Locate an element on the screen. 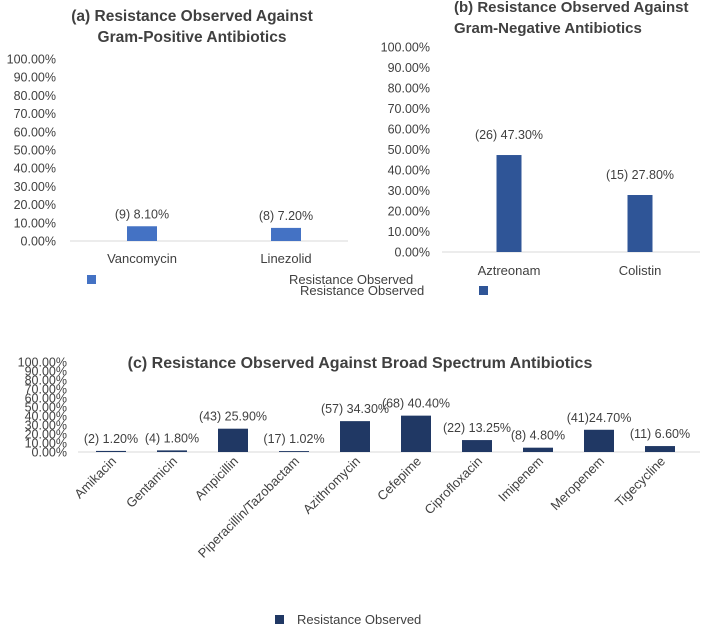 The image size is (708, 631). chart-a-legend-label: Resistance Observed is located at coordinates (351, 279).